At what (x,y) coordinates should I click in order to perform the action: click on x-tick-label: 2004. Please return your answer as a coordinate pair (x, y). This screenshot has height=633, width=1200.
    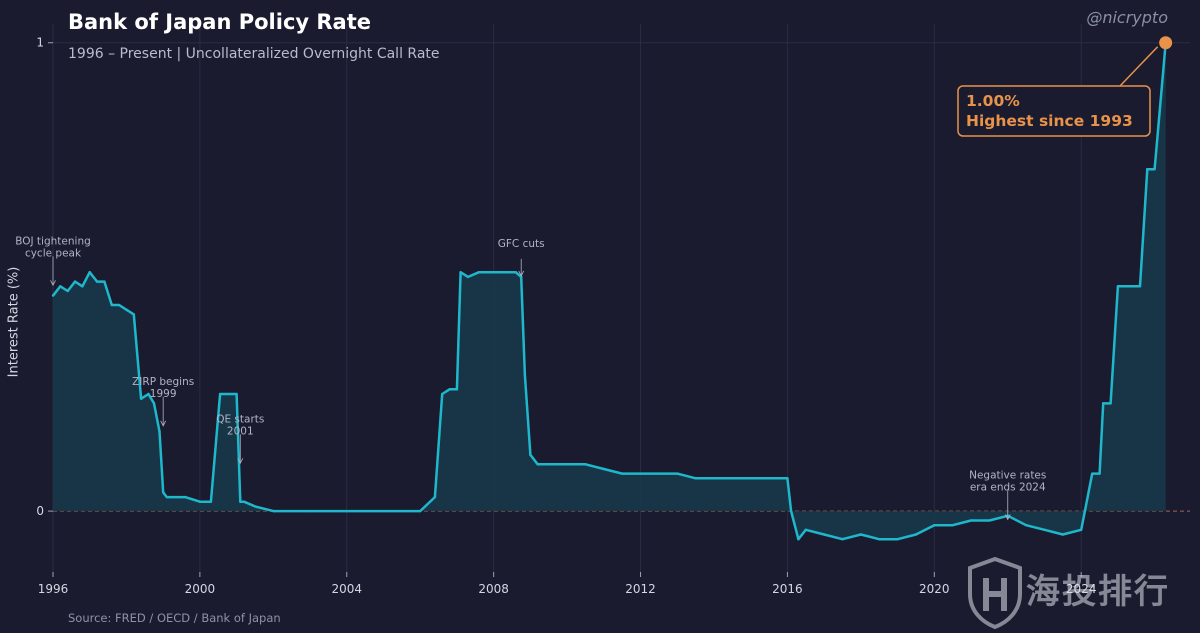
    Looking at the image, I should click on (346, 589).